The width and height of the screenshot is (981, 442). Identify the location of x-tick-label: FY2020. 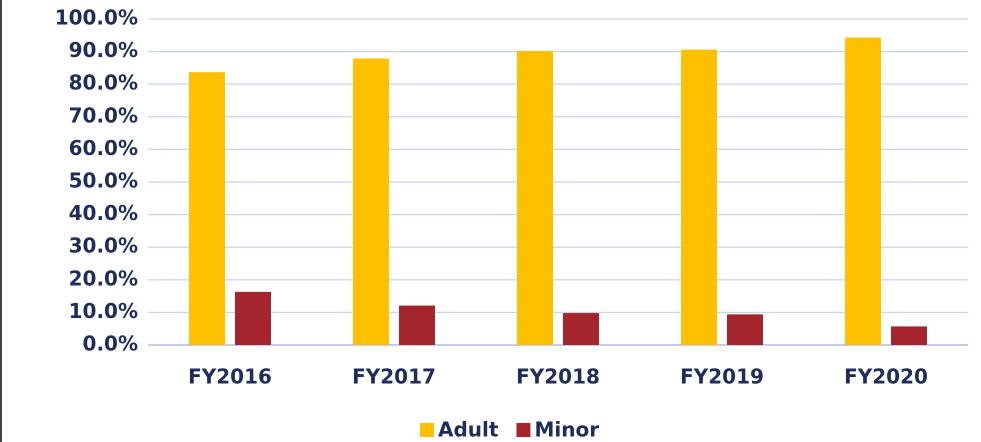
(886, 377).